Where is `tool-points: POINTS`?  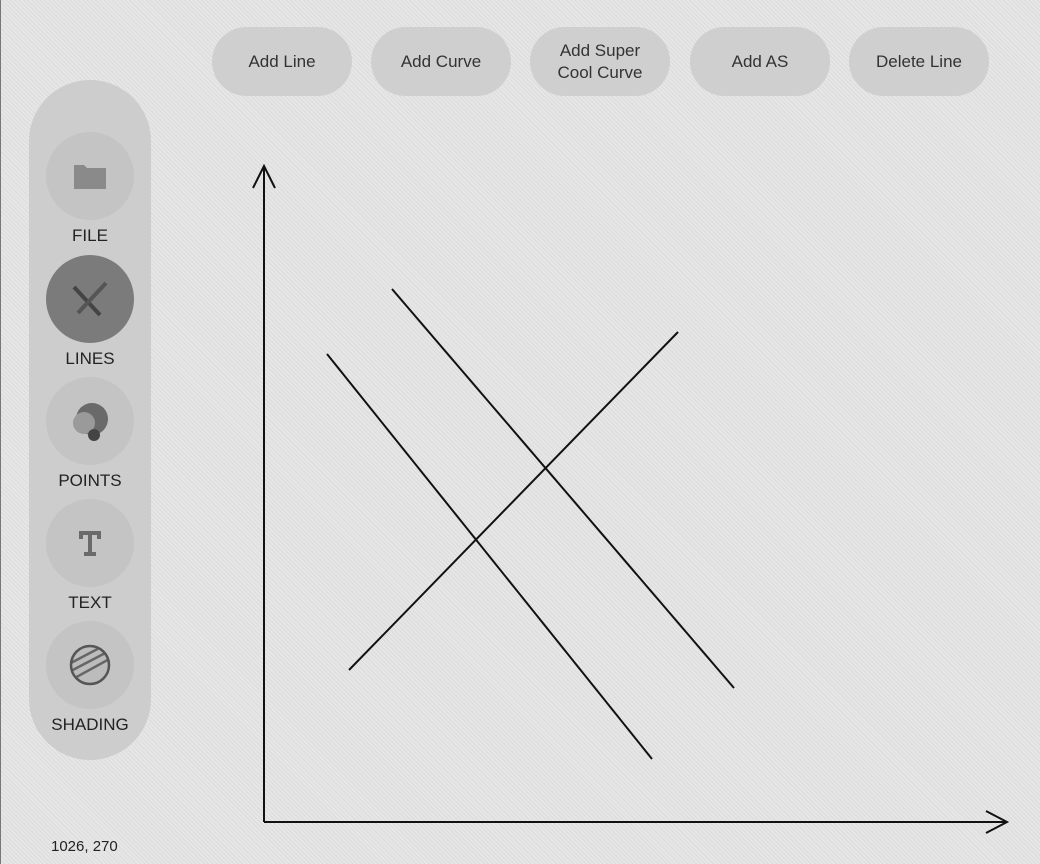 tool-points: POINTS is located at coordinates (90, 437).